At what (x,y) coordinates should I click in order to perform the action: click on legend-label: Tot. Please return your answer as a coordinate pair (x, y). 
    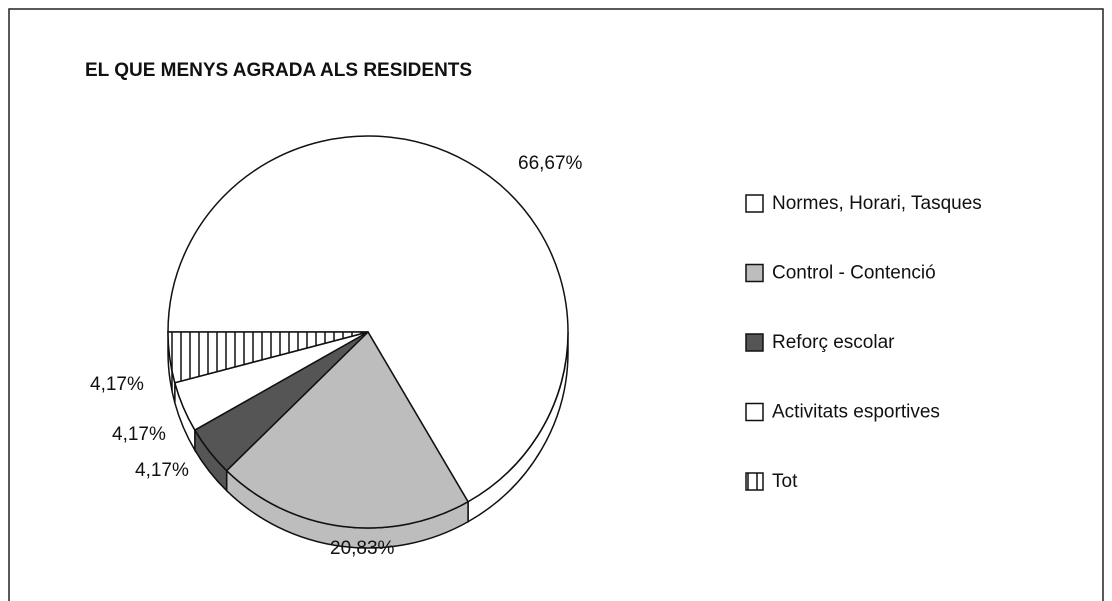
    Looking at the image, I should click on (785, 481).